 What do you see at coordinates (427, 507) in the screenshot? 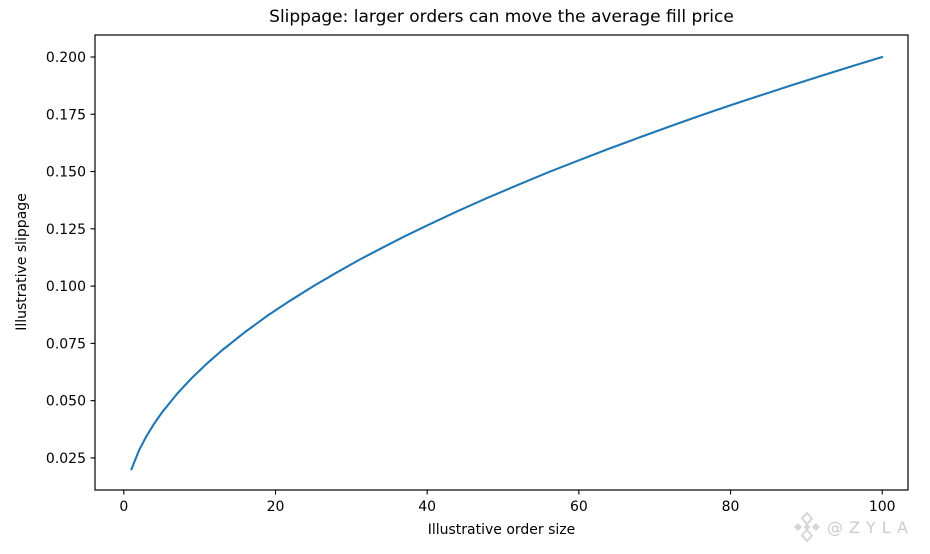
I see `x-tick-label: 40` at bounding box center [427, 507].